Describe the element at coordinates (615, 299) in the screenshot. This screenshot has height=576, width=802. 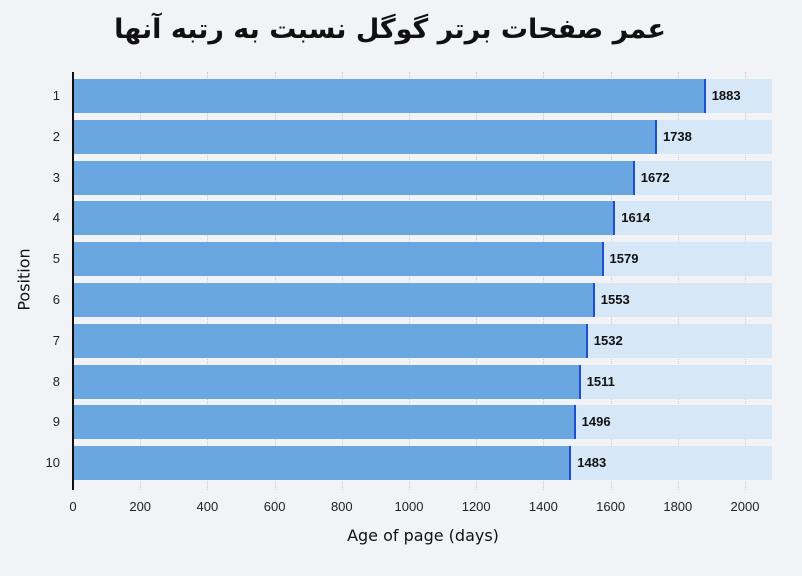
I see `bar-value-label: 1553` at that location.